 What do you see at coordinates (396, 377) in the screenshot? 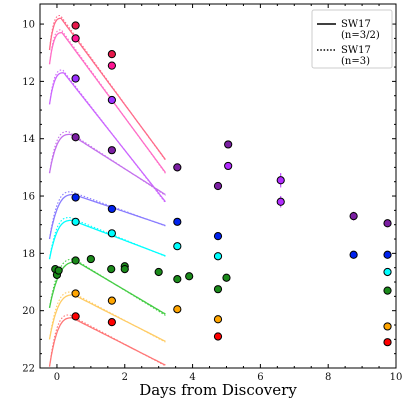
I see `x-tick-label: 10` at bounding box center [396, 377].